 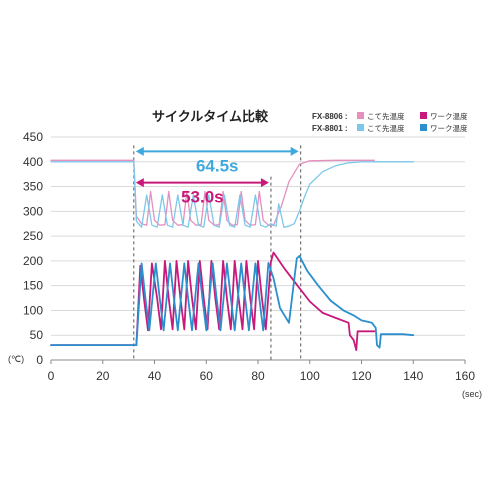 What do you see at coordinates (33, 310) in the screenshot?
I see `y-tick-label: 100` at bounding box center [33, 310].